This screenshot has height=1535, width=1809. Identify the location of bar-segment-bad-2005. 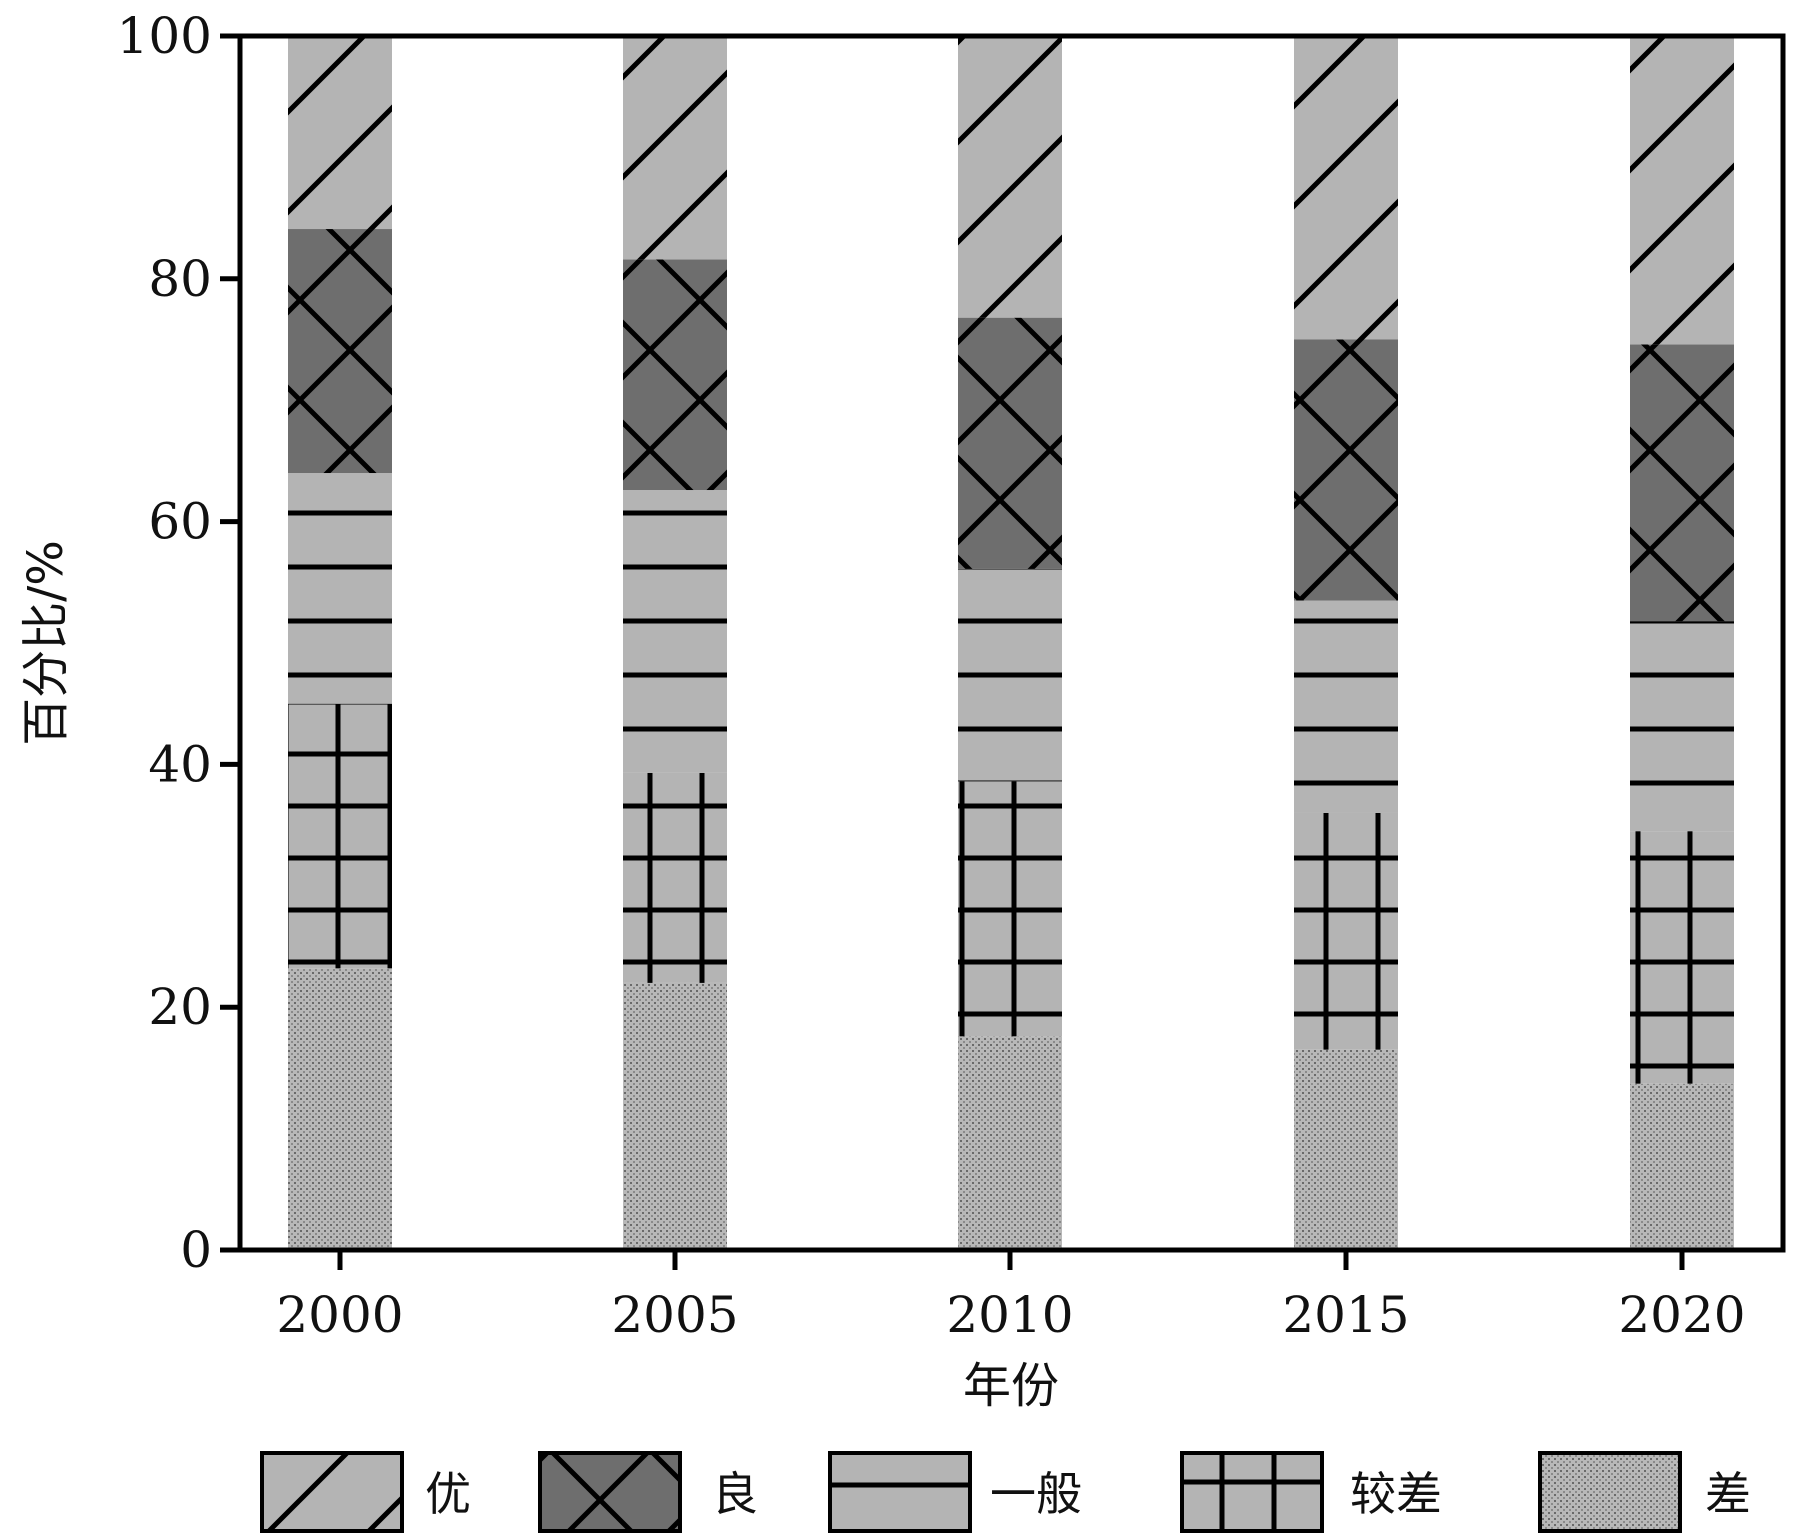
(675, 1116).